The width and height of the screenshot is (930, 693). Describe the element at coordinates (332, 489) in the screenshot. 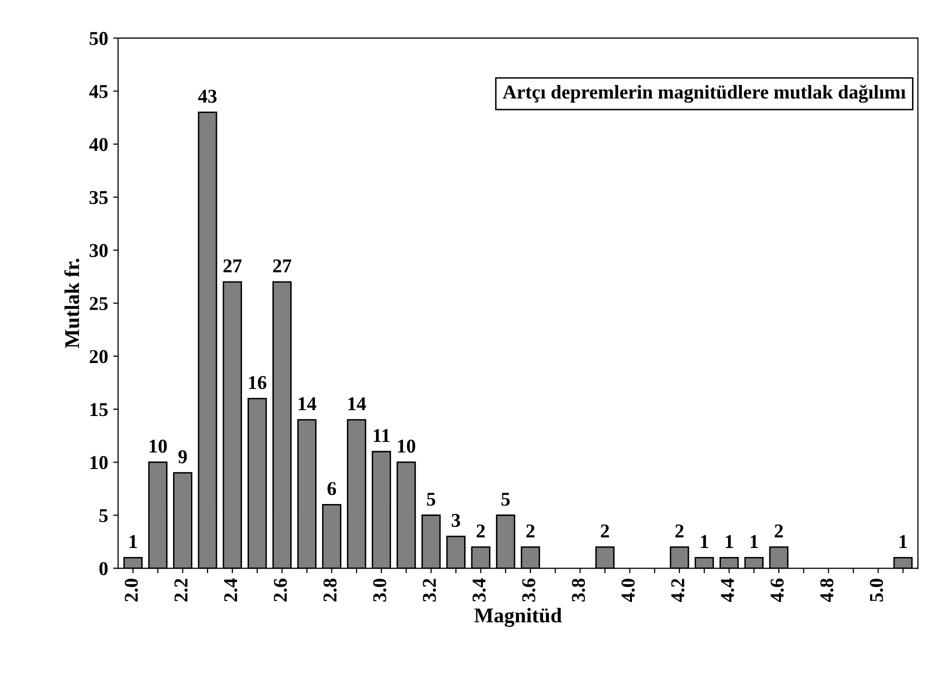

I see `data-label: 6` at that location.